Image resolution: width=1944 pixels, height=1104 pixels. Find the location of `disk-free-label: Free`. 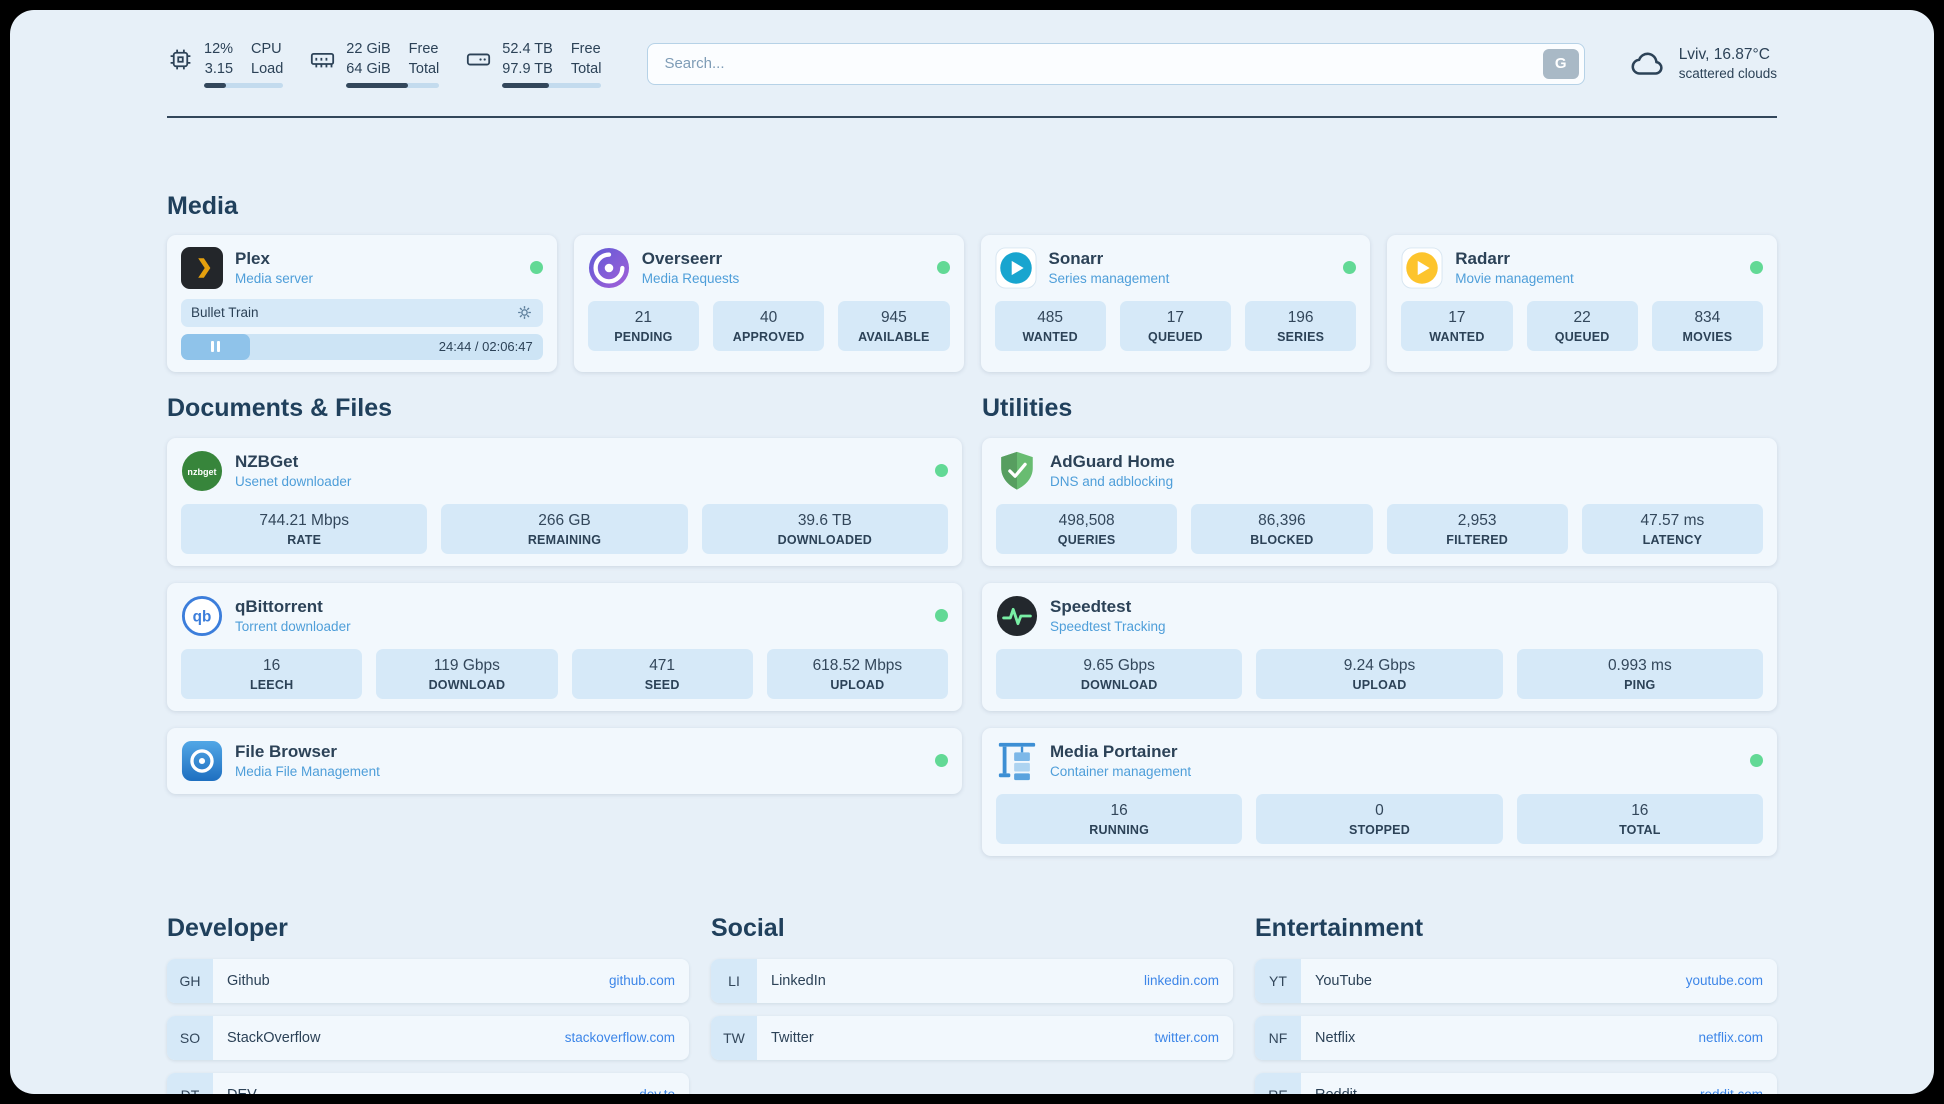

disk-free-label: Free is located at coordinates (585, 49).